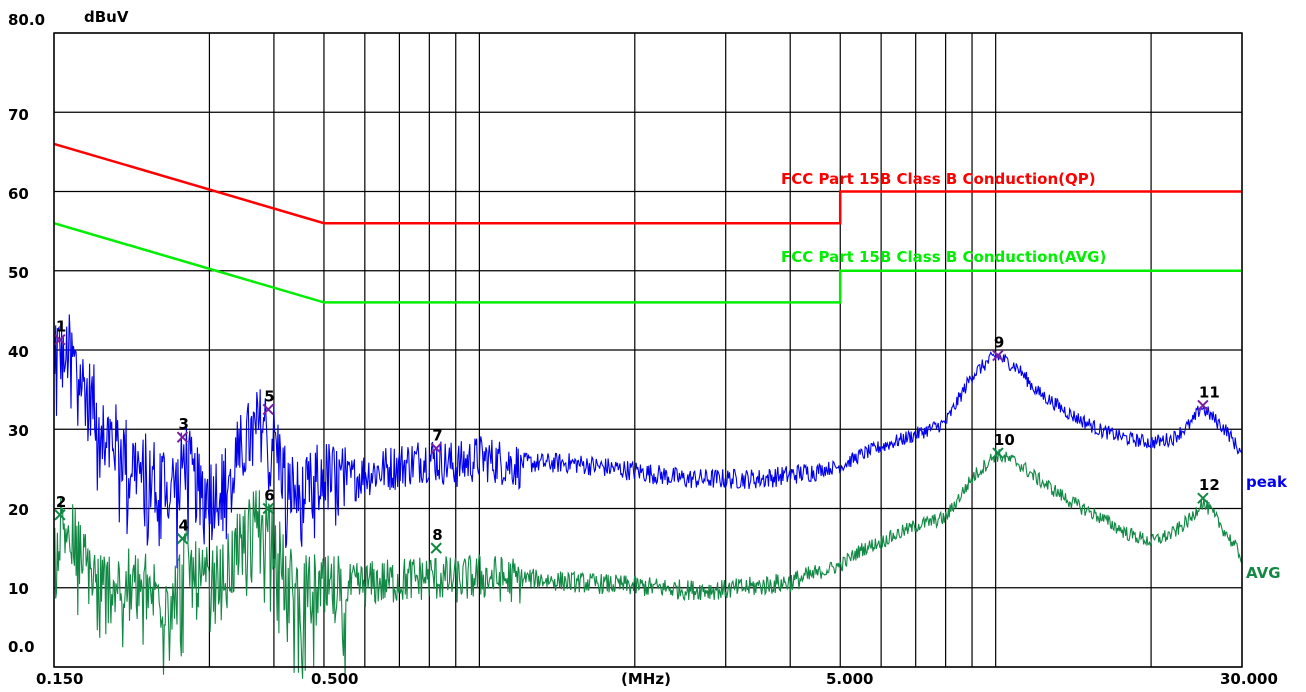 The width and height of the screenshot is (1306, 692). I want to click on marker-number: 3, so click(183, 424).